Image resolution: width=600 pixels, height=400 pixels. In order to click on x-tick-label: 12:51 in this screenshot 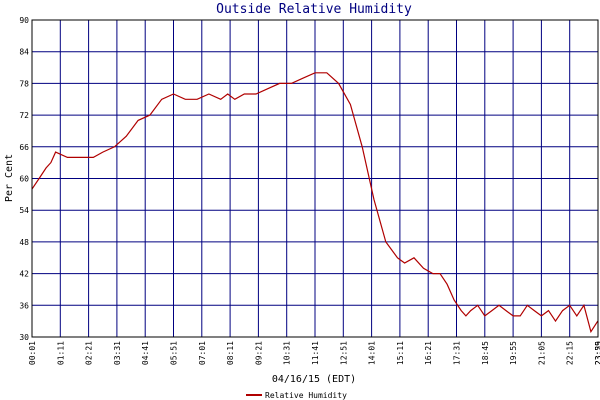, I will do `click(343, 353)`.